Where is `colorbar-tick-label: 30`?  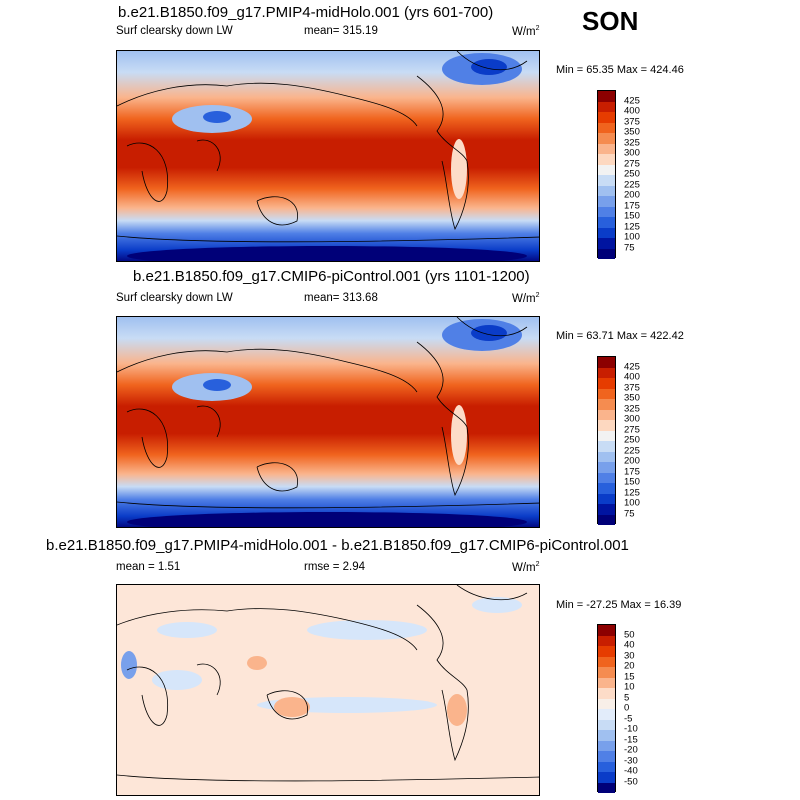
colorbar-tick-label: 30 is located at coordinates (629, 655).